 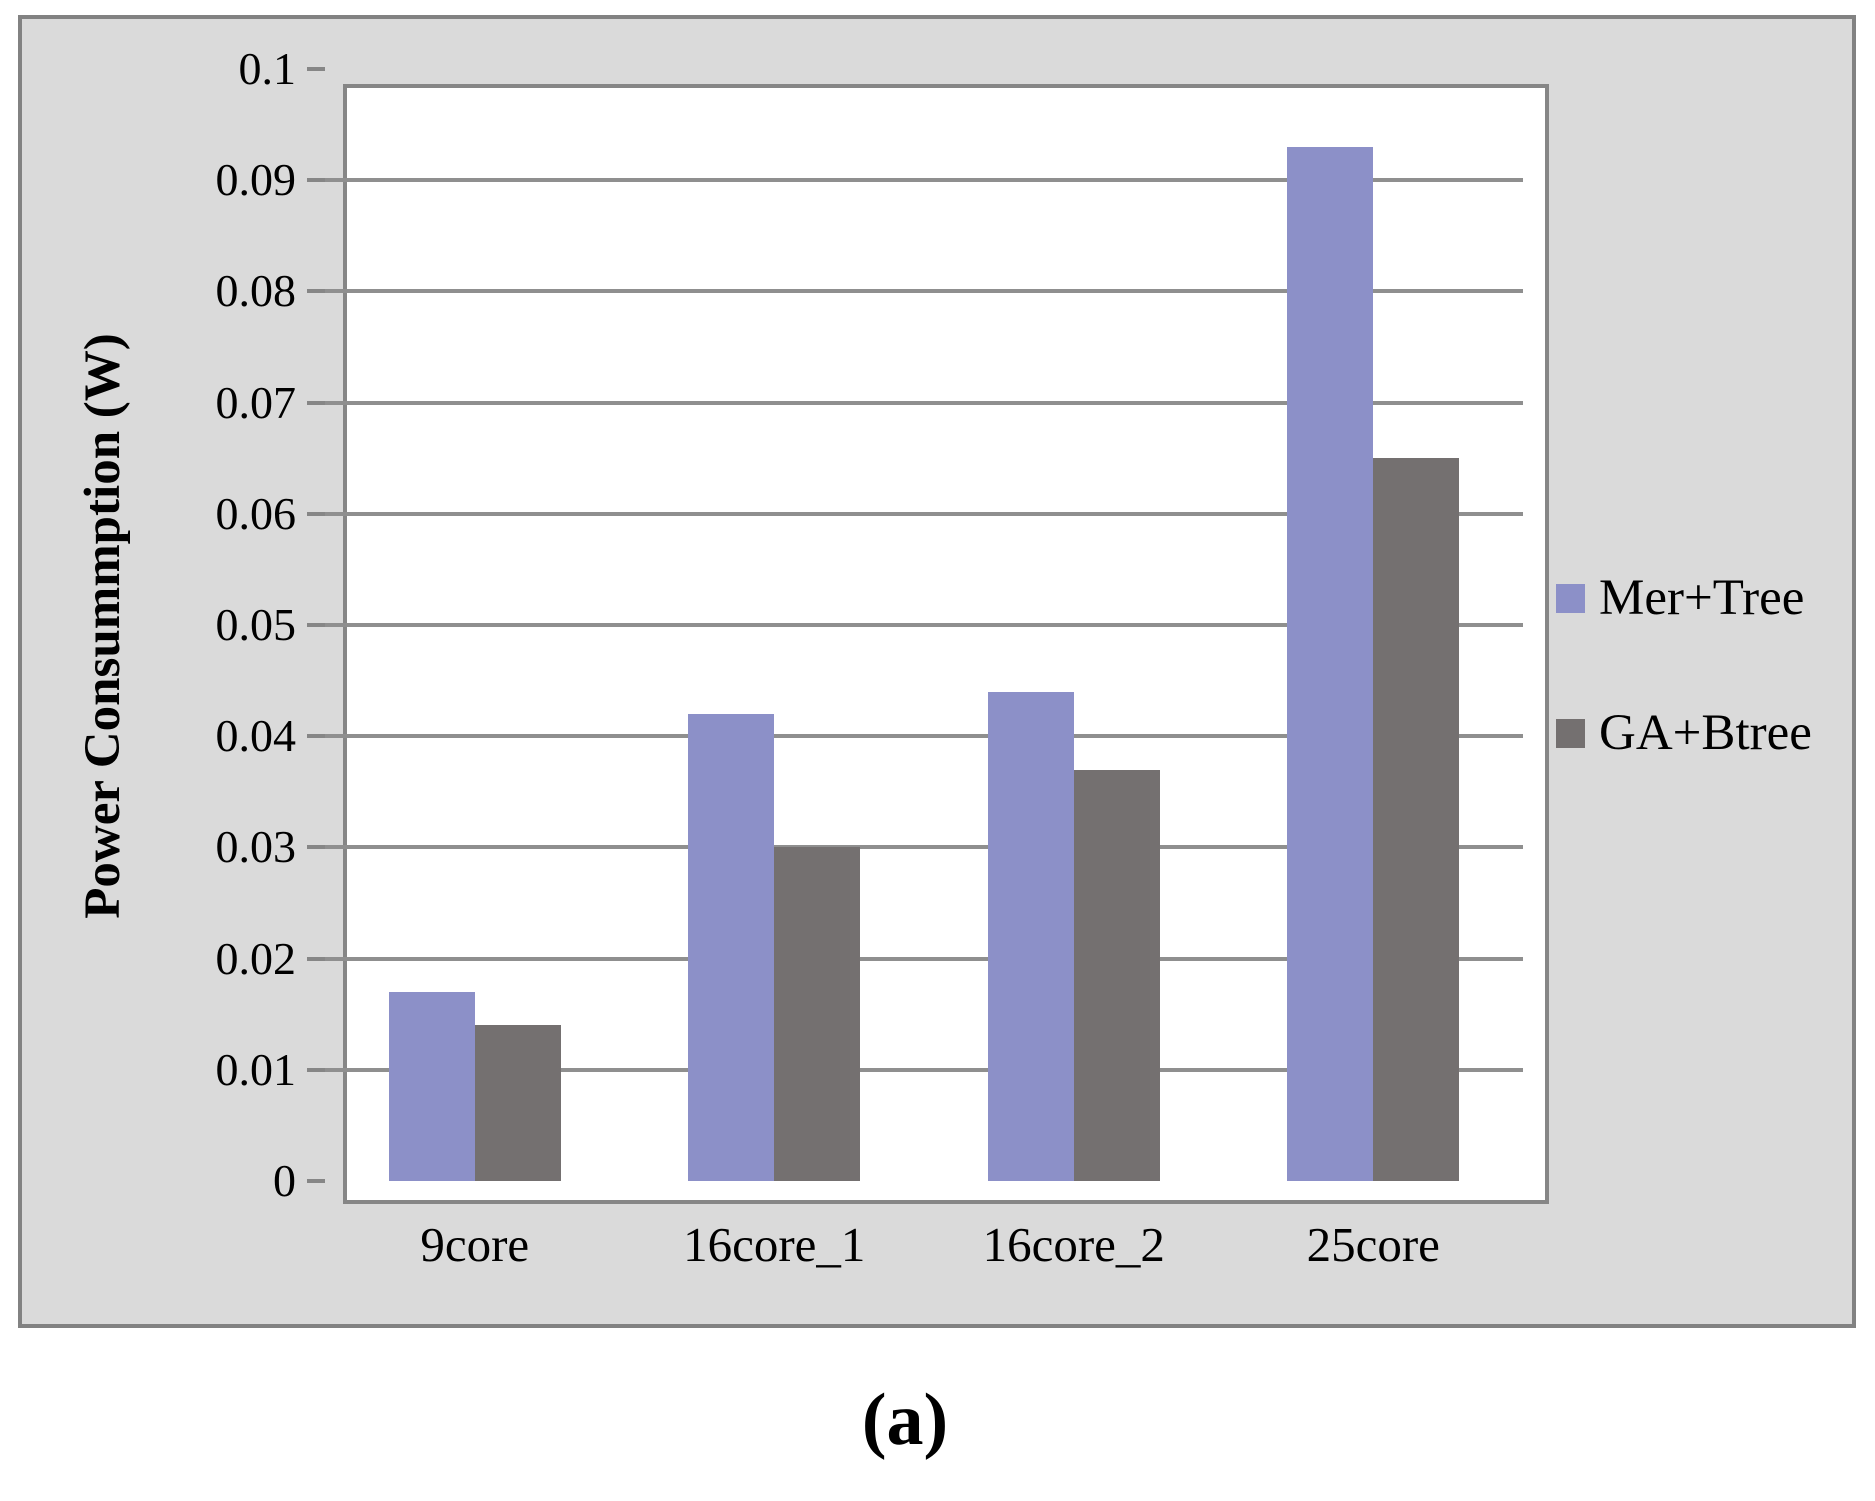 I want to click on y-tick-label-0.08: 0.08, so click(x=256, y=291).